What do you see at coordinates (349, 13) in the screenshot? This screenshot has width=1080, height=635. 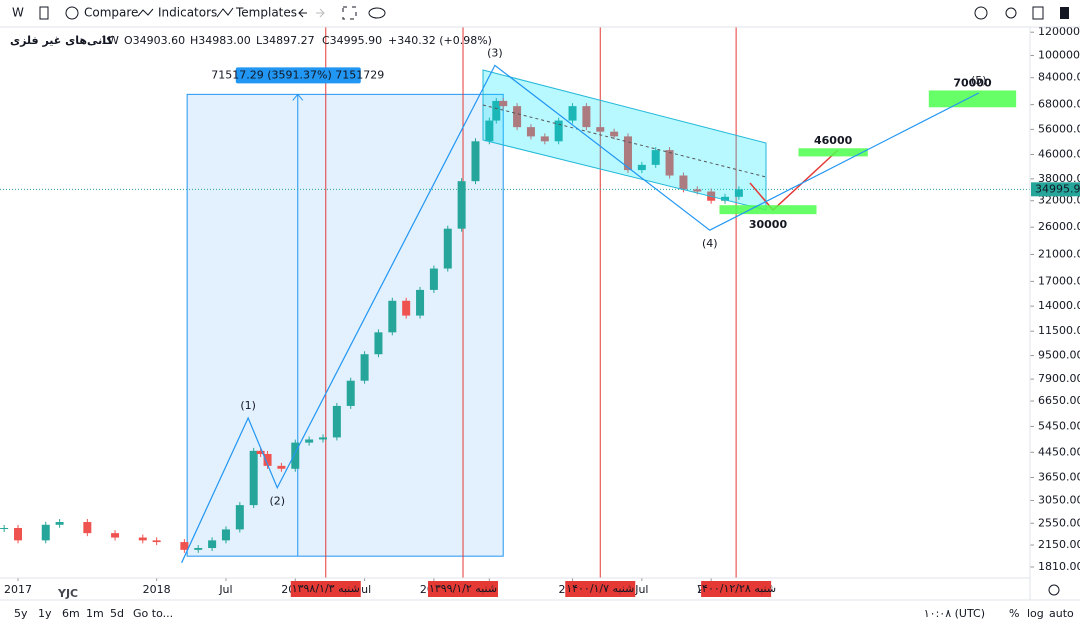 I see `fullscreen-button` at bounding box center [349, 13].